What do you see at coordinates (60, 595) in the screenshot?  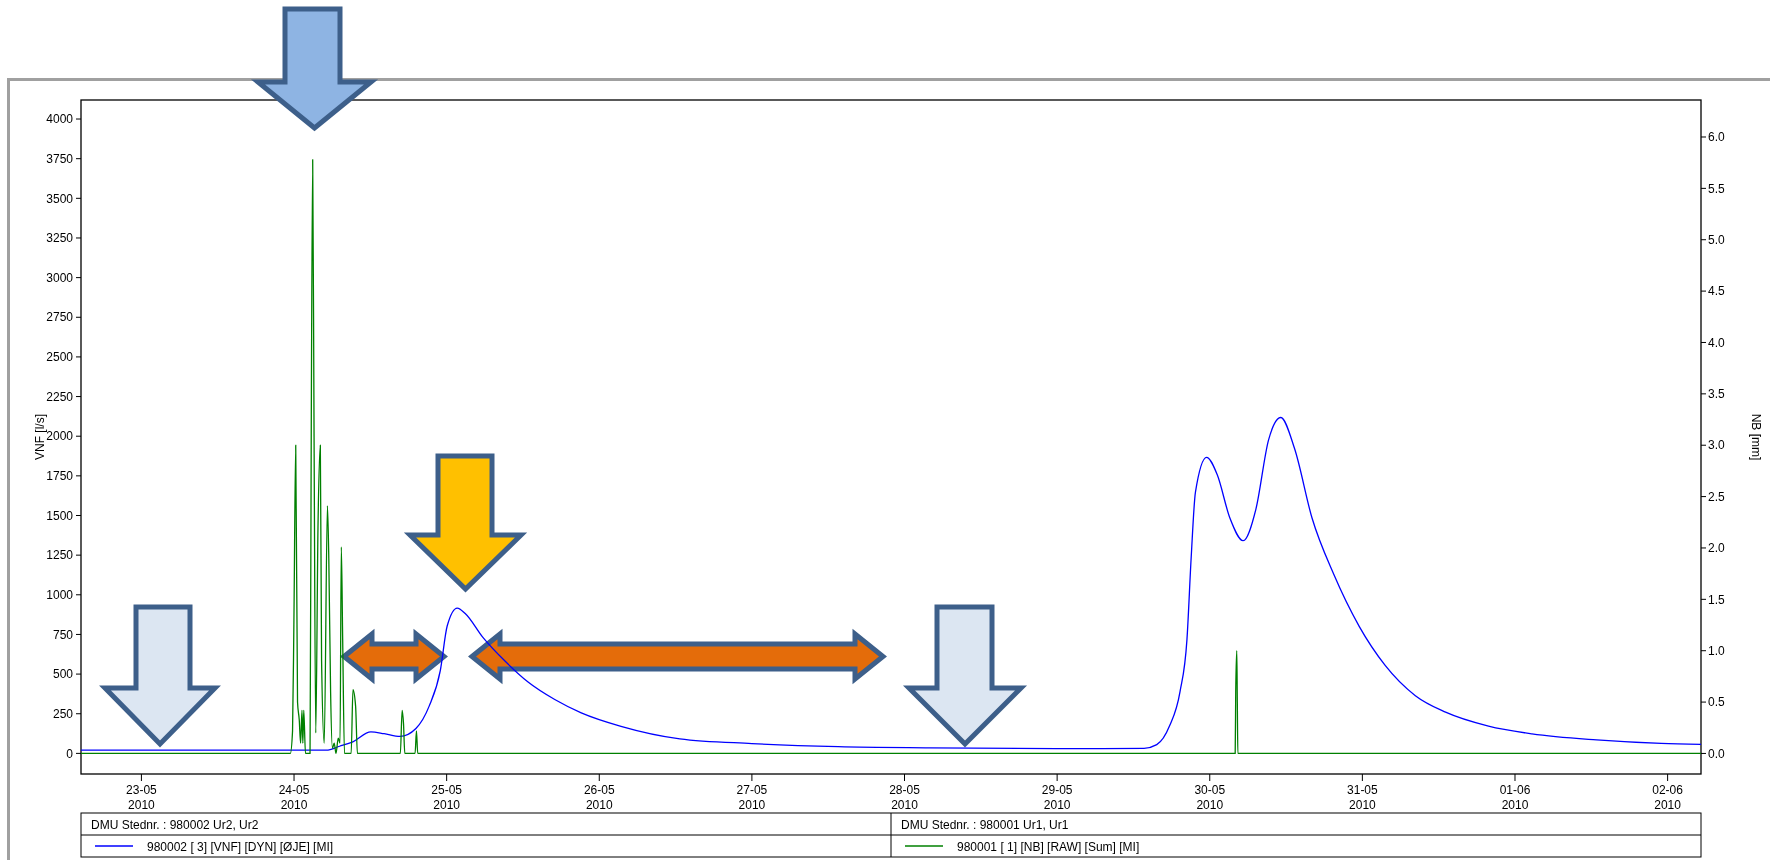 I see `y-tick-label: 1000` at bounding box center [60, 595].